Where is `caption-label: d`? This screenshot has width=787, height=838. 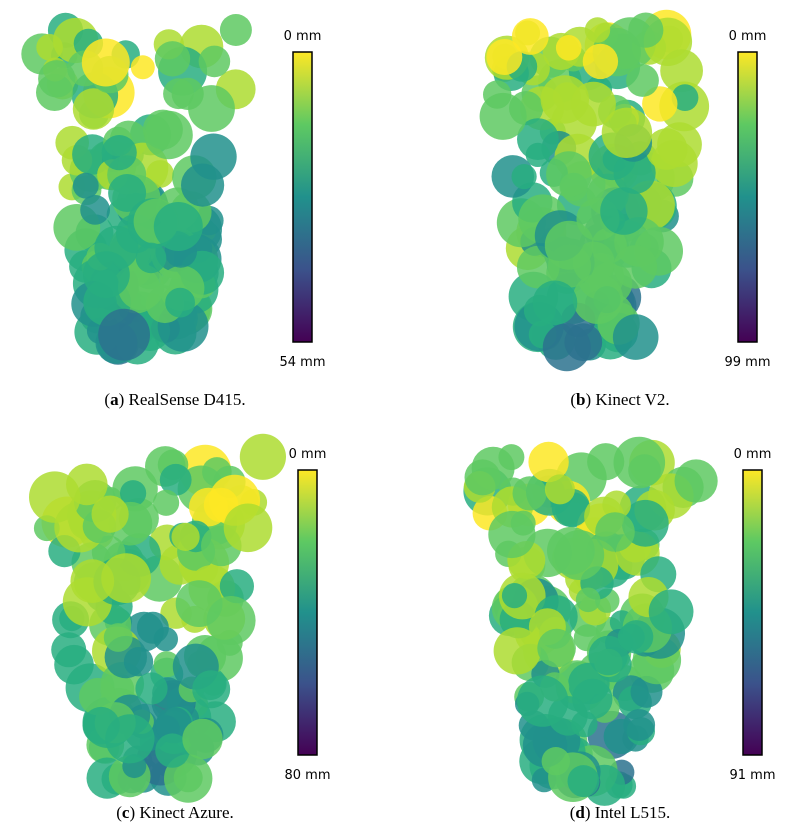
caption-label: d is located at coordinates (580, 812).